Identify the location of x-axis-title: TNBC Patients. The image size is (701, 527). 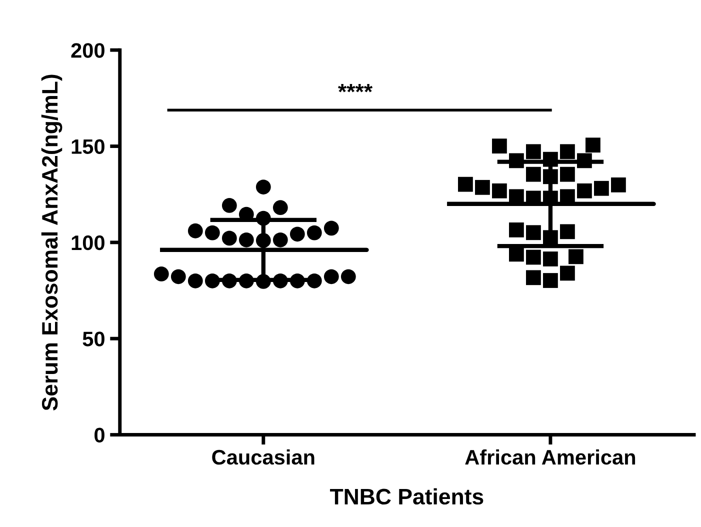
(407, 496).